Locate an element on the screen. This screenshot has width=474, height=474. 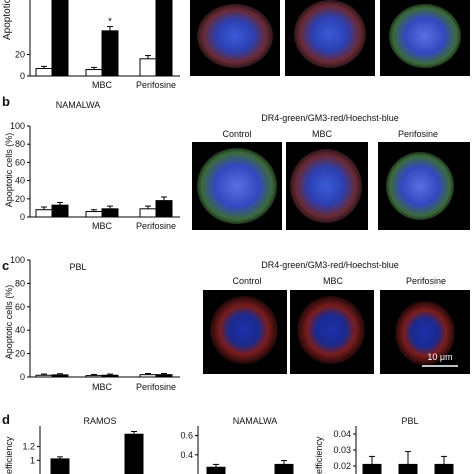
bar-d2-s0-c1 is located at coordinates (284, 468).